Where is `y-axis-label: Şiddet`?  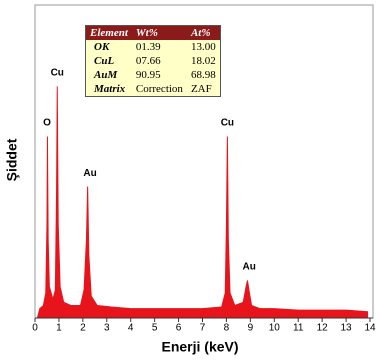 y-axis-label: Şiddet is located at coordinates (12, 159).